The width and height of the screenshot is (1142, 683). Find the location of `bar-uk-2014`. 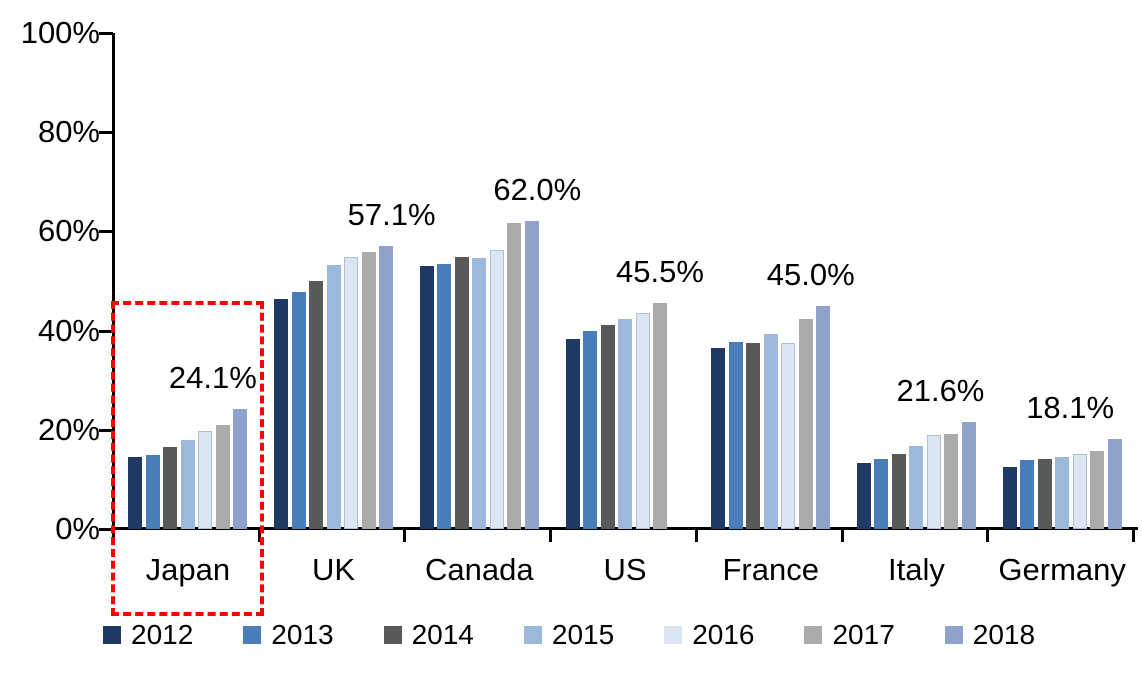

bar-uk-2014 is located at coordinates (316, 405).